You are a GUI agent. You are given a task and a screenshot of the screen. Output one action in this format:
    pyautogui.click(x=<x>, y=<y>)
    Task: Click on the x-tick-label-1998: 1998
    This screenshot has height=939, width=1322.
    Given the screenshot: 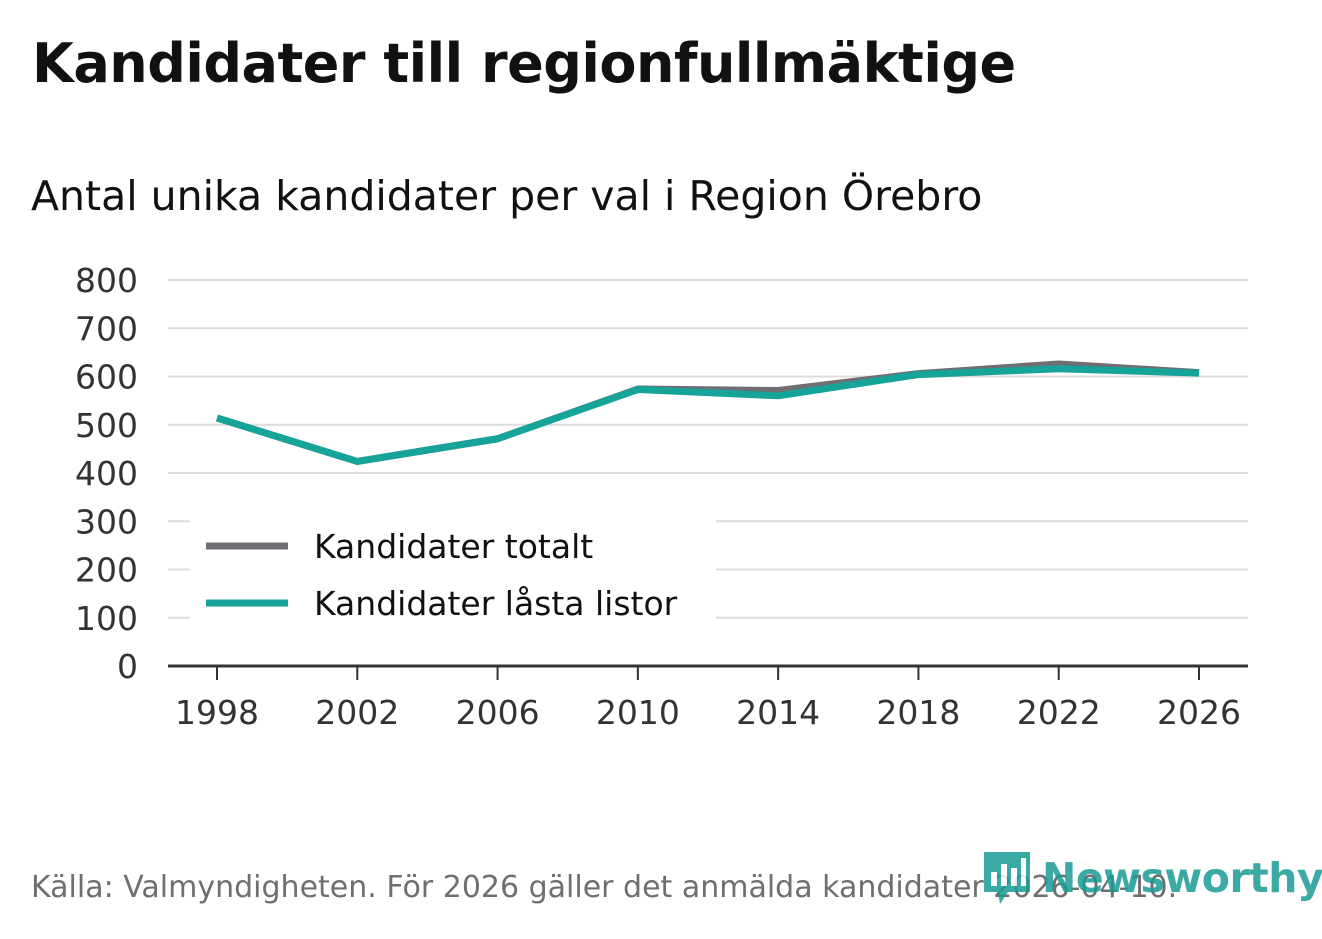 What is the action you would take?
    pyautogui.click(x=217, y=712)
    